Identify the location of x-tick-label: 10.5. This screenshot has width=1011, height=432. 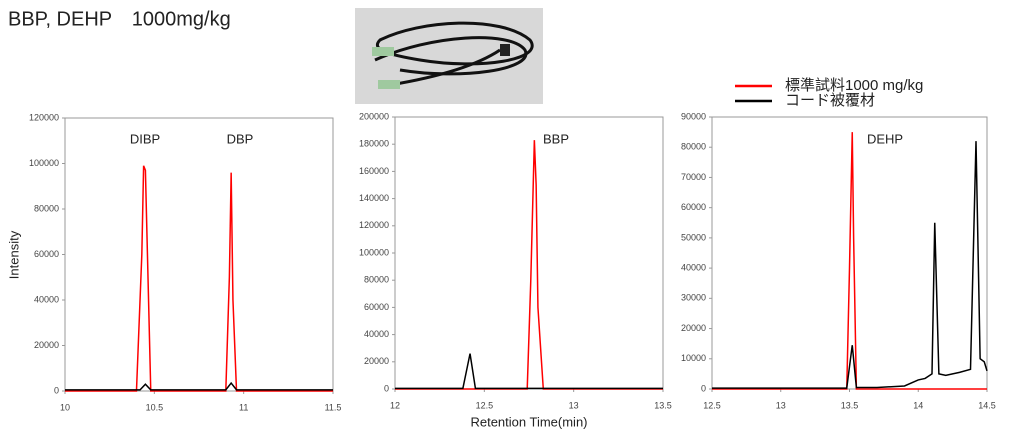
(155, 407).